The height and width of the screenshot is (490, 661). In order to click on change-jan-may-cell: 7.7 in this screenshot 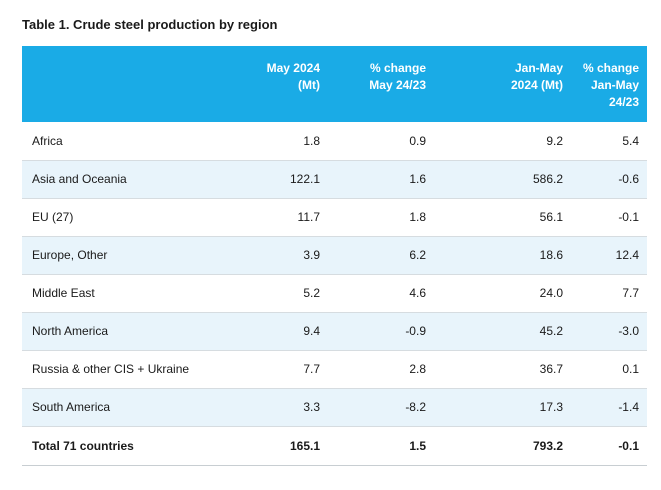, I will do `click(630, 293)`.